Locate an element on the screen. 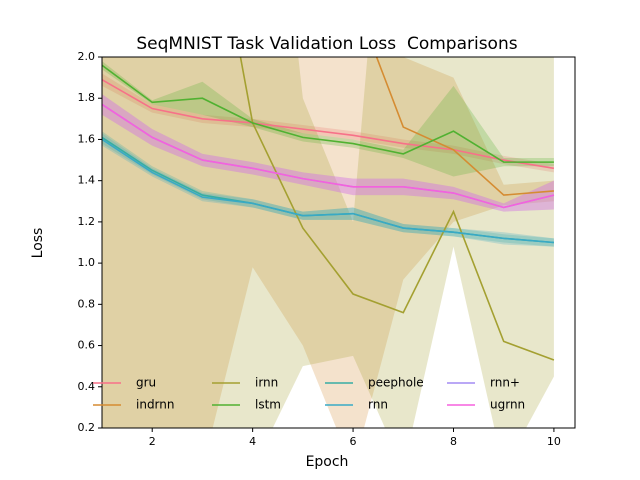 Image resolution: width=640 pixels, height=480 pixels. x-tick-label: 2 is located at coordinates (152, 441).